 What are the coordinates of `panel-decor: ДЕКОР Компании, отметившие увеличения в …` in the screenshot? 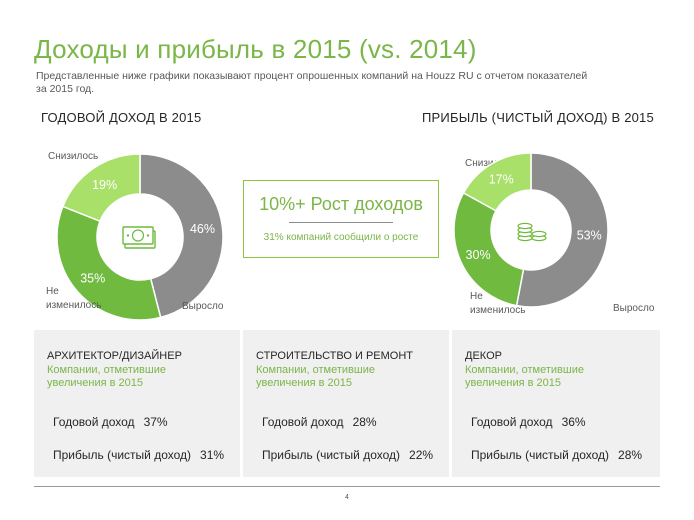 It's located at (556, 403).